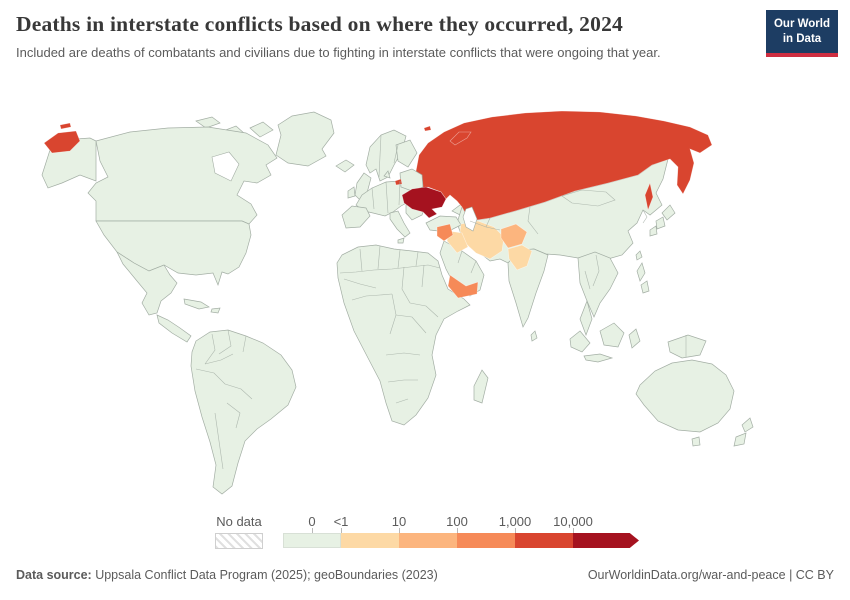  Describe the element at coordinates (399, 521) in the screenshot. I see `legend-tick-label: 10` at that location.